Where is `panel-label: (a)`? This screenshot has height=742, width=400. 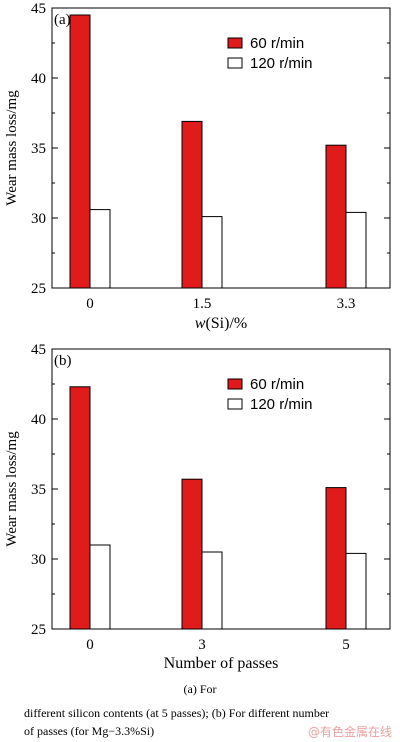 panel-label: (a) is located at coordinates (62, 20).